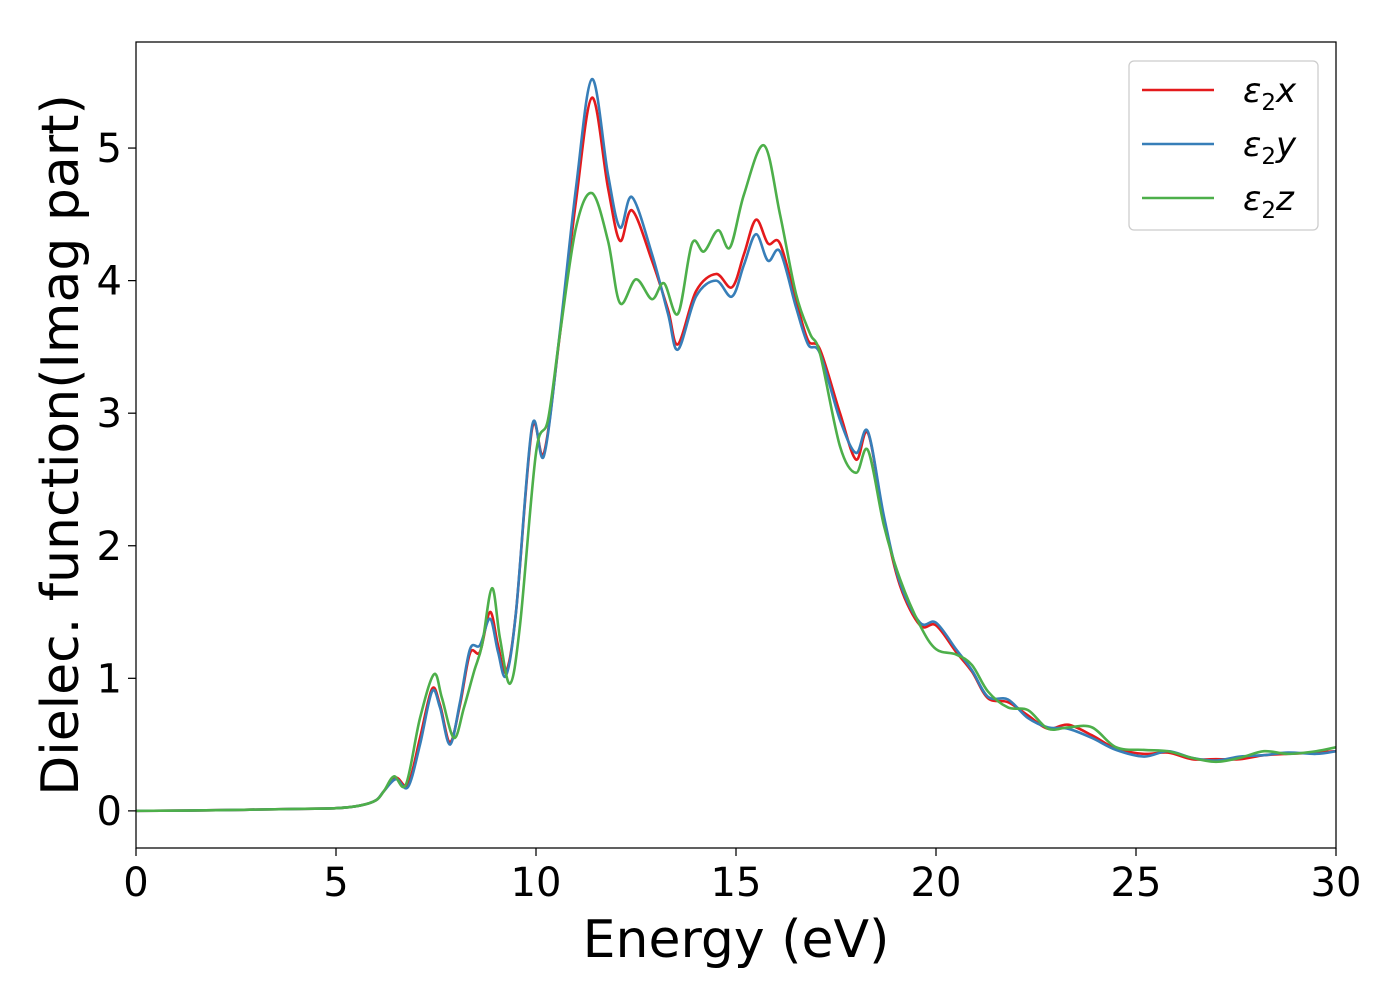 This screenshot has height=1000, width=1400. Describe the element at coordinates (135, 883) in the screenshot. I see `x-tick-label: 0` at that location.